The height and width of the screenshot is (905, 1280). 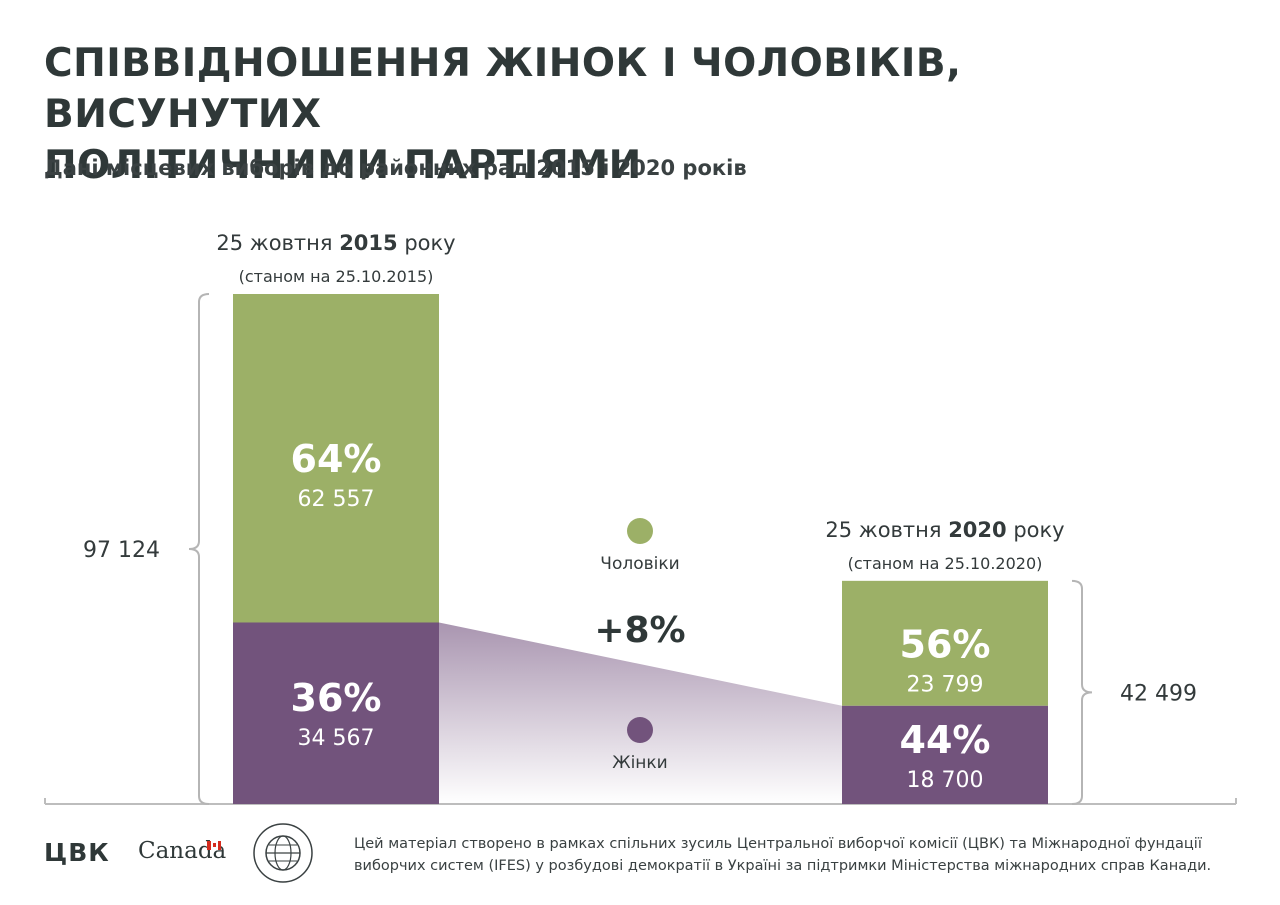 What do you see at coordinates (121, 550) in the screenshot?
I see `total-label-2015: 97 124` at bounding box center [121, 550].